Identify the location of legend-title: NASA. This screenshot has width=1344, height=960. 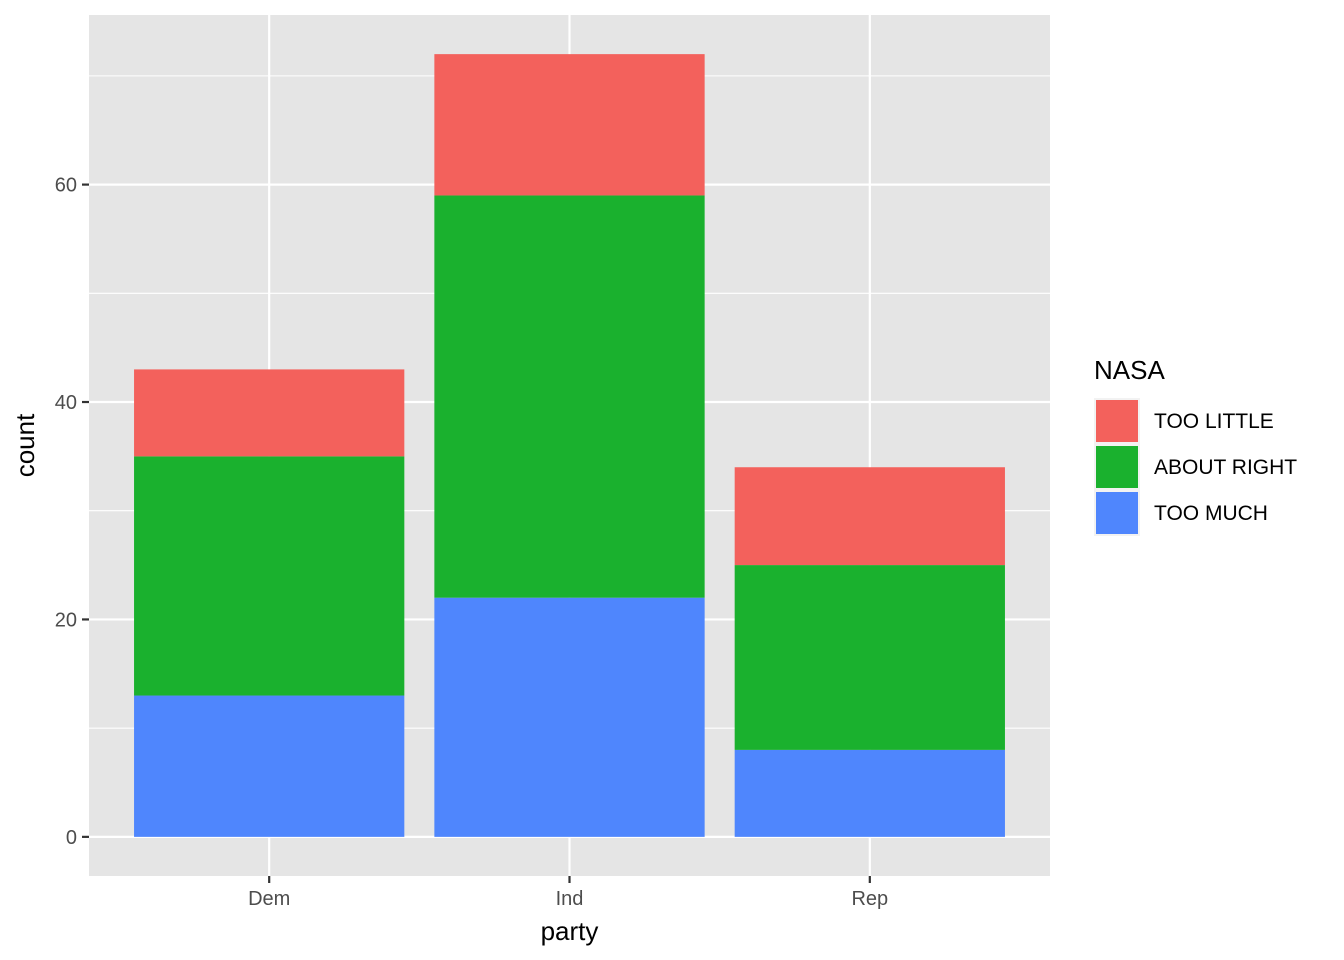
(1129, 370).